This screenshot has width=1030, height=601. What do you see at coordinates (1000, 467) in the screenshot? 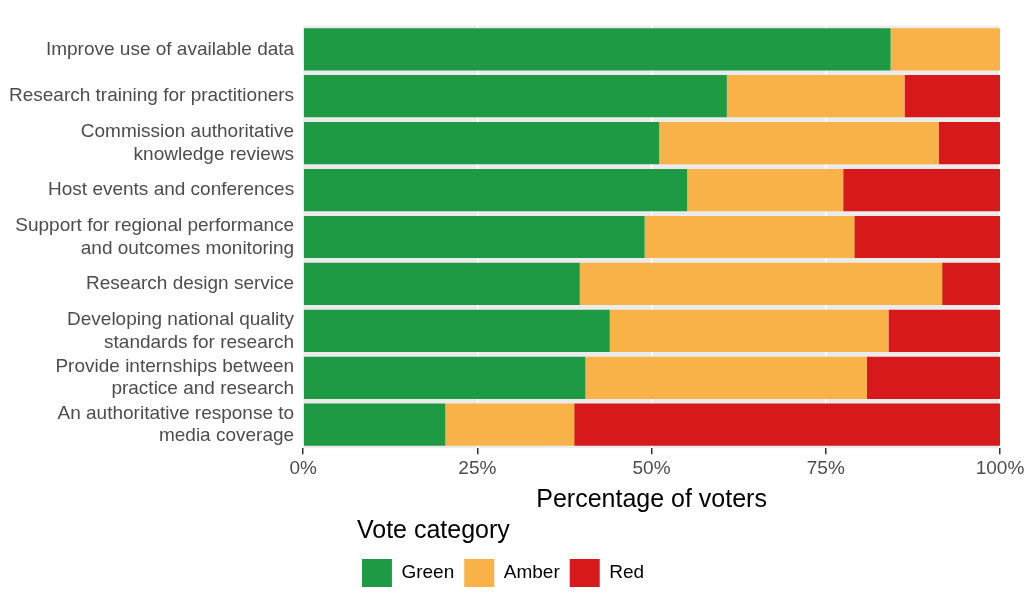
I see `x-tick-label: 100%` at bounding box center [1000, 467].